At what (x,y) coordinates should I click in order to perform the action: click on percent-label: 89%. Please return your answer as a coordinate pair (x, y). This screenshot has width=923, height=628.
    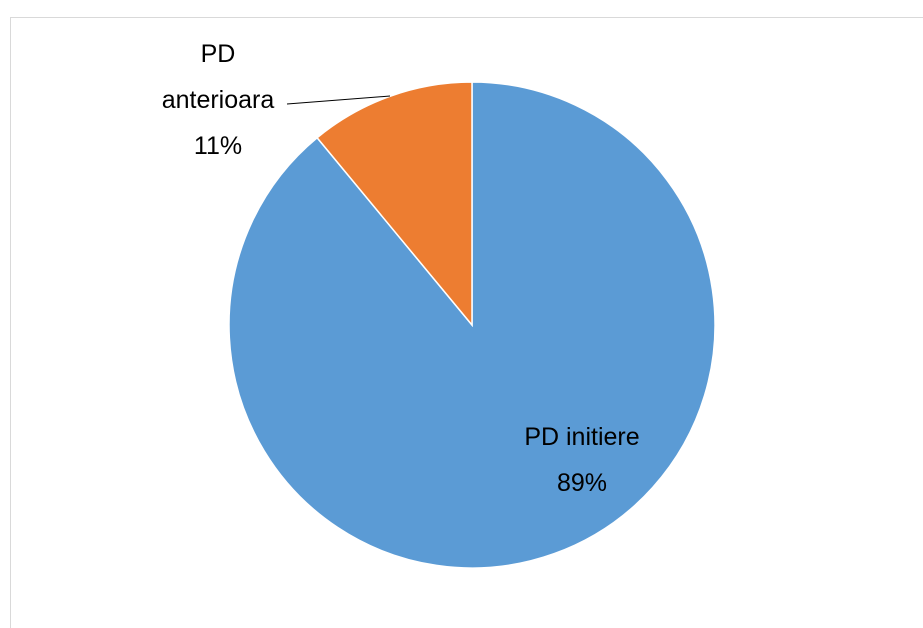
    Looking at the image, I should click on (582, 483).